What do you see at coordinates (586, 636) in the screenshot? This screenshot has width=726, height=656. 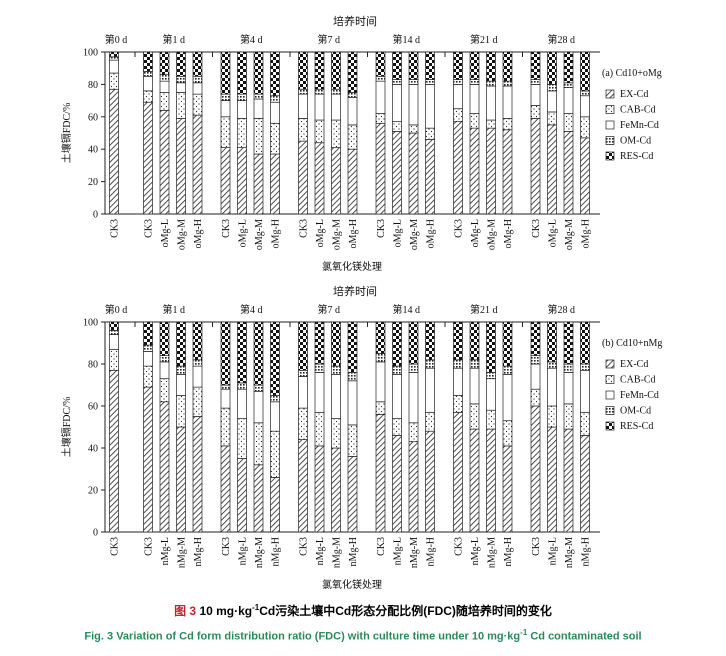 I see `caption-text: Cd contaminated soil` at bounding box center [586, 636].